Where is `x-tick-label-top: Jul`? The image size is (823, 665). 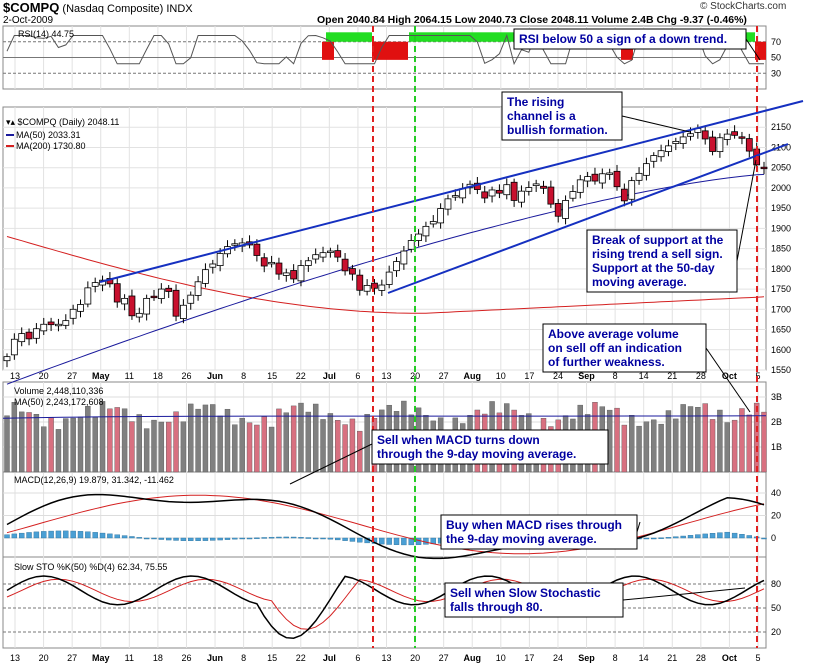 x-tick-label-top: Jul is located at coordinates (329, 376).